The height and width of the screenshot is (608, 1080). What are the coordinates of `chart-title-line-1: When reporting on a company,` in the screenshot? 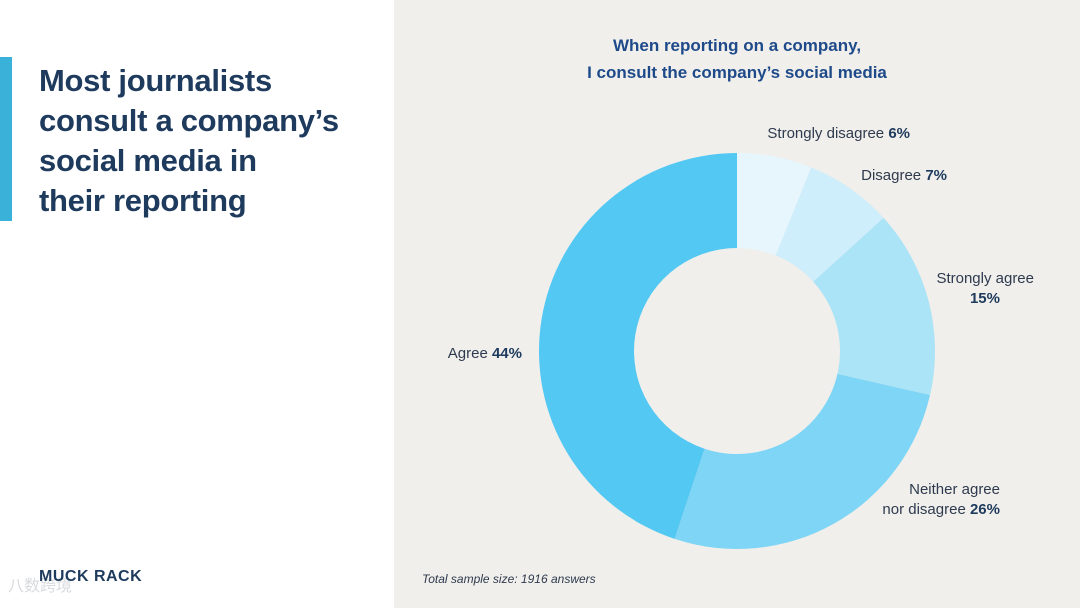 It's located at (737, 45).